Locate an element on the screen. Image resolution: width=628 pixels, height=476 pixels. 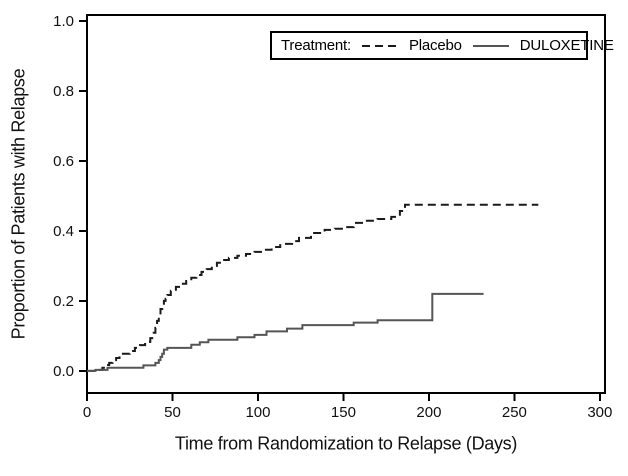
x-tick-label: 0 is located at coordinates (87, 412).